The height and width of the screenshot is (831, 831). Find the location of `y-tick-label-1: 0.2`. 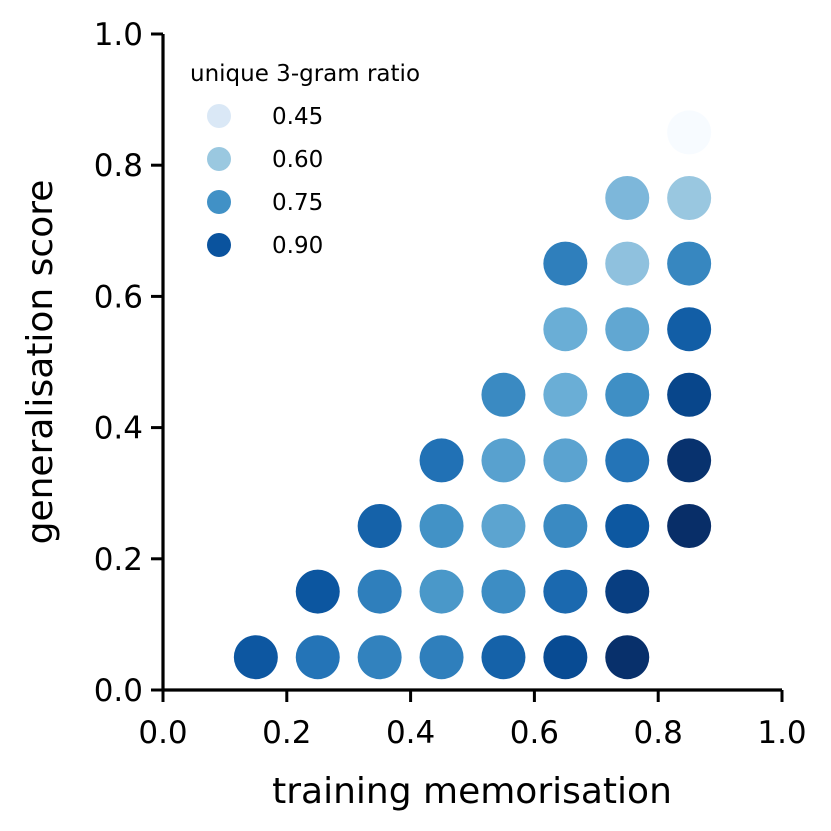

y-tick-label-1: 0.2 is located at coordinates (118, 560).